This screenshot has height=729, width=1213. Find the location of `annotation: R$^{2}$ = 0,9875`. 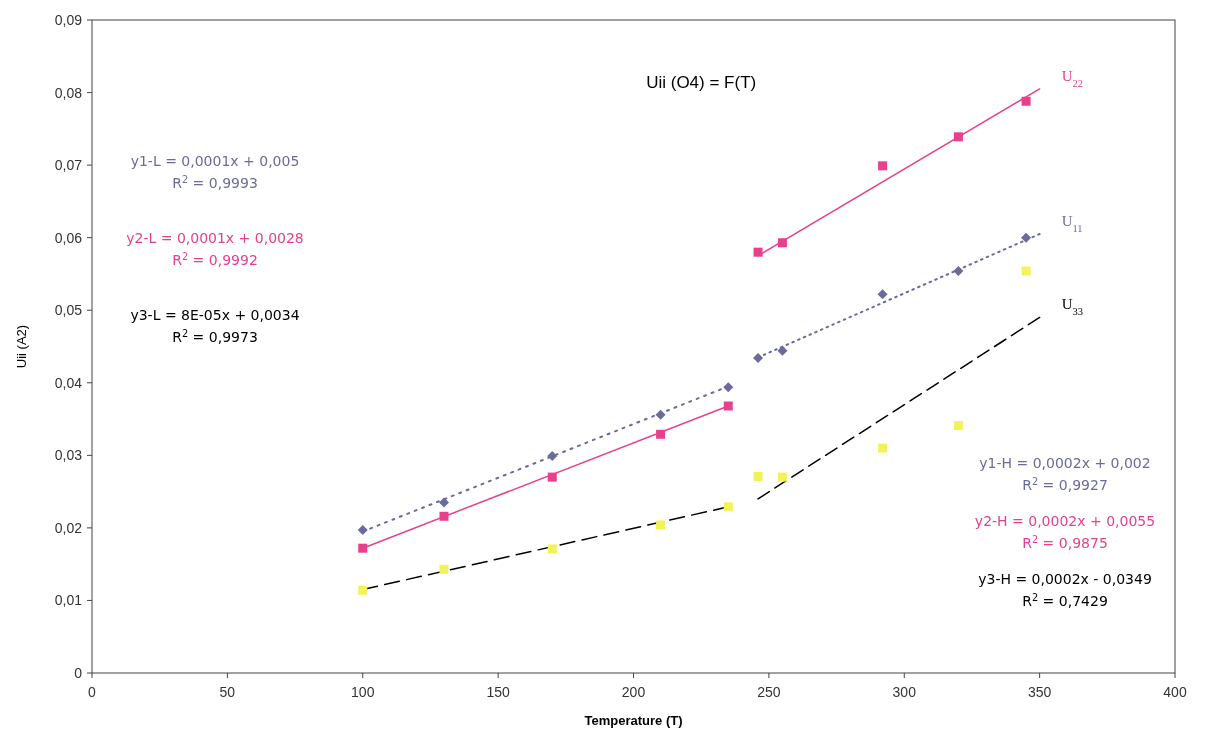

annotation: R$^{2}$ = 0,9875 is located at coordinates (1065, 542).